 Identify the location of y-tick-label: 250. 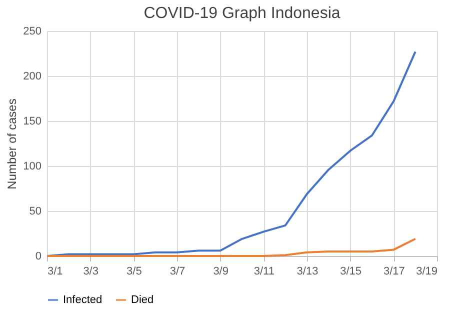
(32, 32).